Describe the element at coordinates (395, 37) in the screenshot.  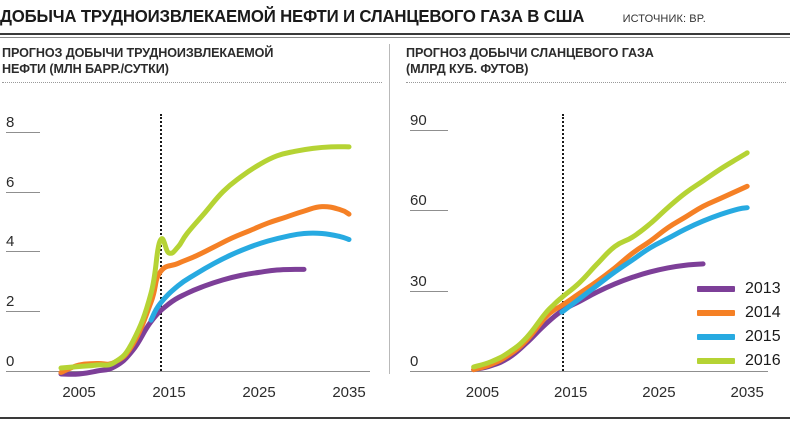
I see `header-rule-thin` at that location.